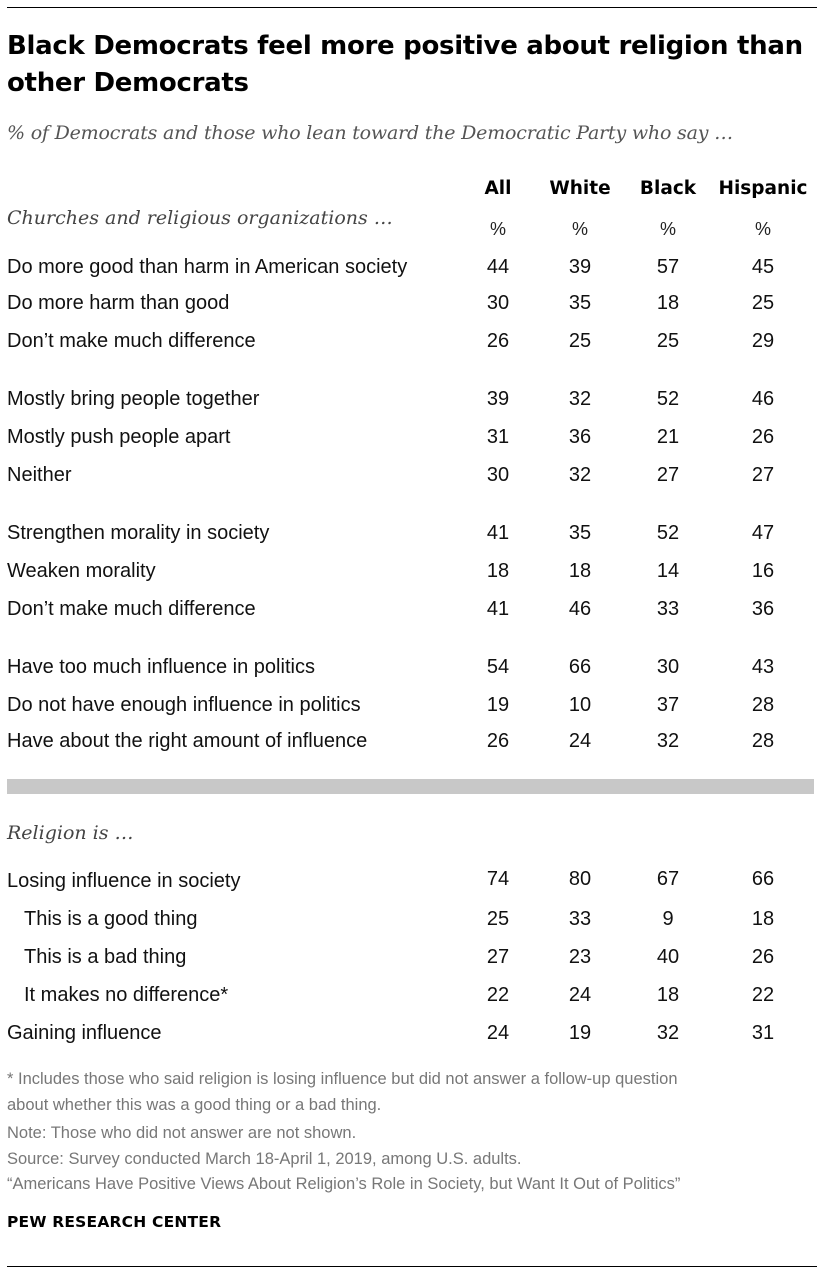  What do you see at coordinates (114, 1222) in the screenshot?
I see `brand-logo-text: PEW RESEARCH CENTER` at bounding box center [114, 1222].